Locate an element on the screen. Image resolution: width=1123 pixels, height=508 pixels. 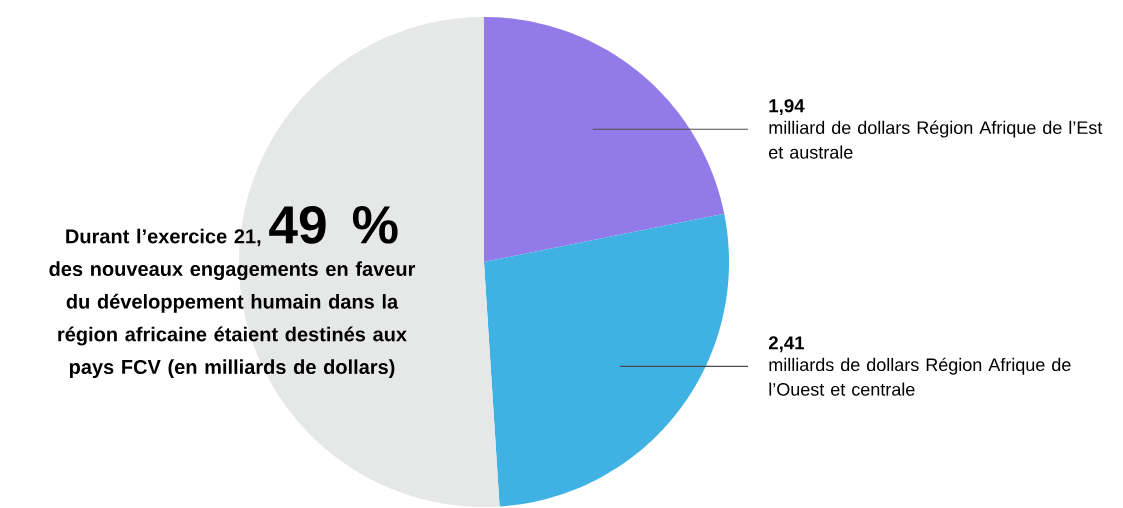
text: 49 % is located at coordinates (333, 224).